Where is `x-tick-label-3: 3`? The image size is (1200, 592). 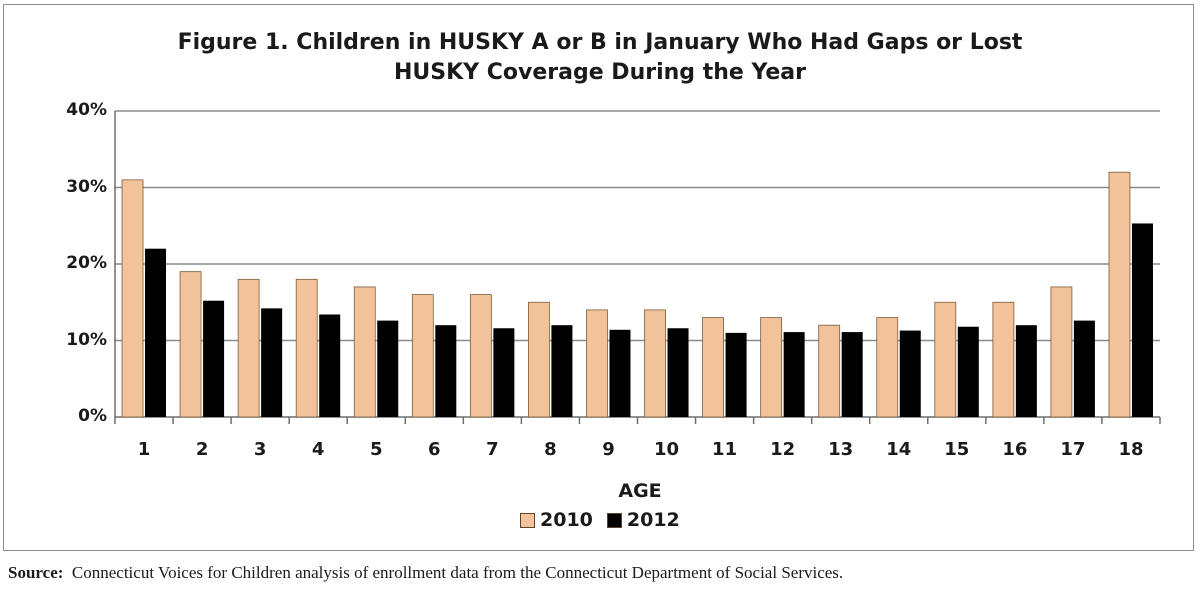 x-tick-label-3: 3 is located at coordinates (260, 449).